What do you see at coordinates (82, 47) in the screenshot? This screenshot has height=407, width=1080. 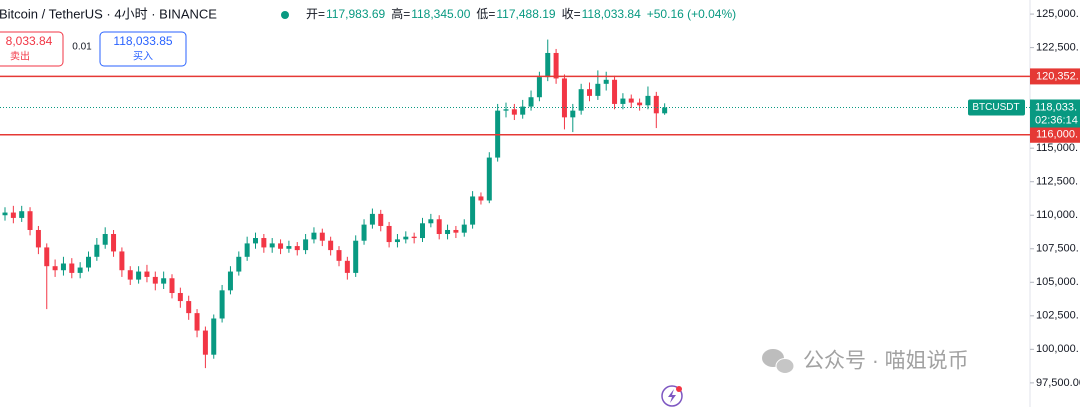 I see `quantity: 0.01` at bounding box center [82, 47].